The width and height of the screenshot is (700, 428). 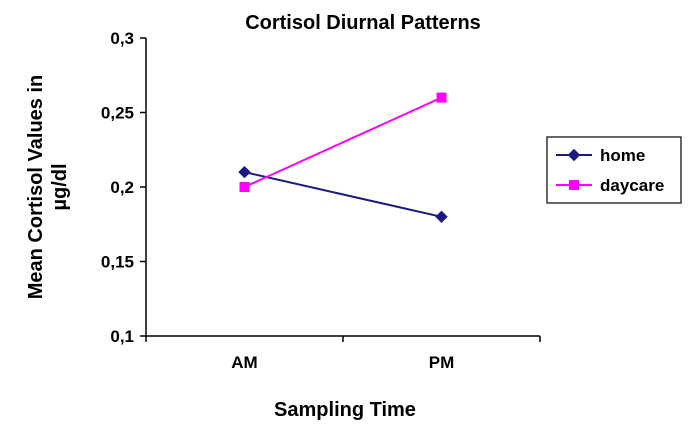 I want to click on y-tick-label: 0,2, so click(x=122, y=187).